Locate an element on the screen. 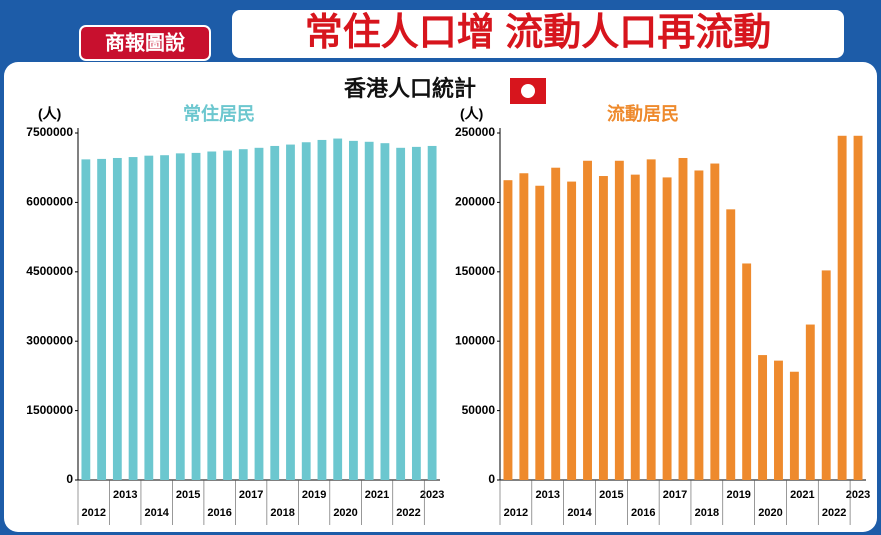 The width and height of the screenshot is (881, 535). chart-title: 流動居民 is located at coordinates (643, 113).